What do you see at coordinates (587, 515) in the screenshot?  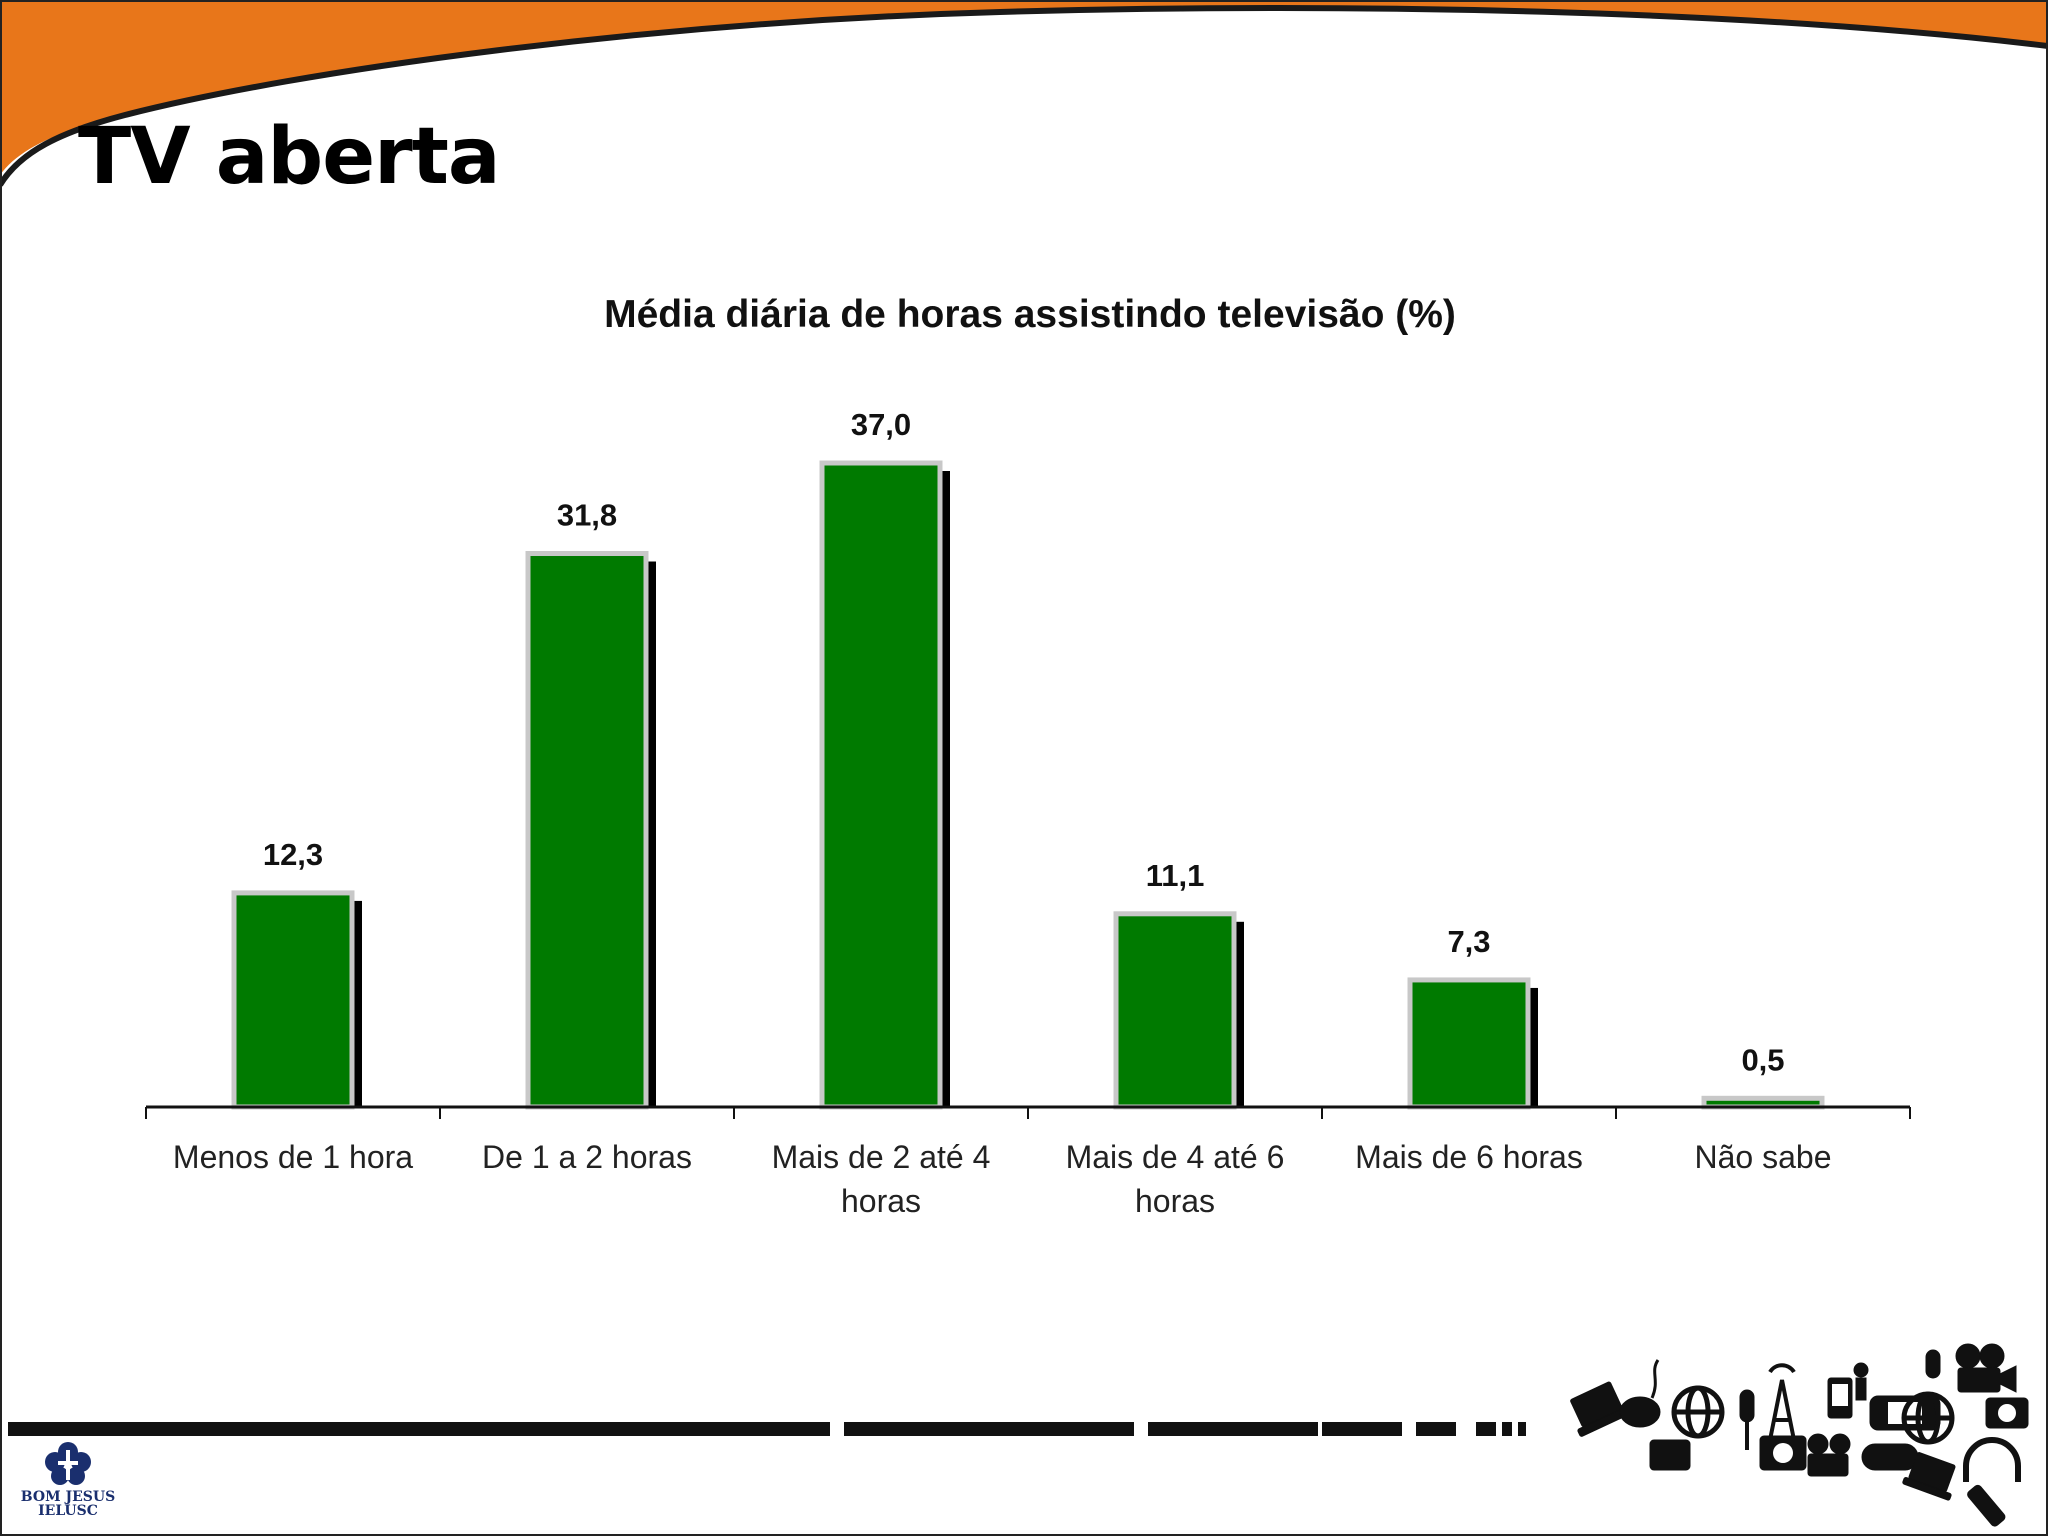 I see `bar-value-label: 31,8` at bounding box center [587, 515].